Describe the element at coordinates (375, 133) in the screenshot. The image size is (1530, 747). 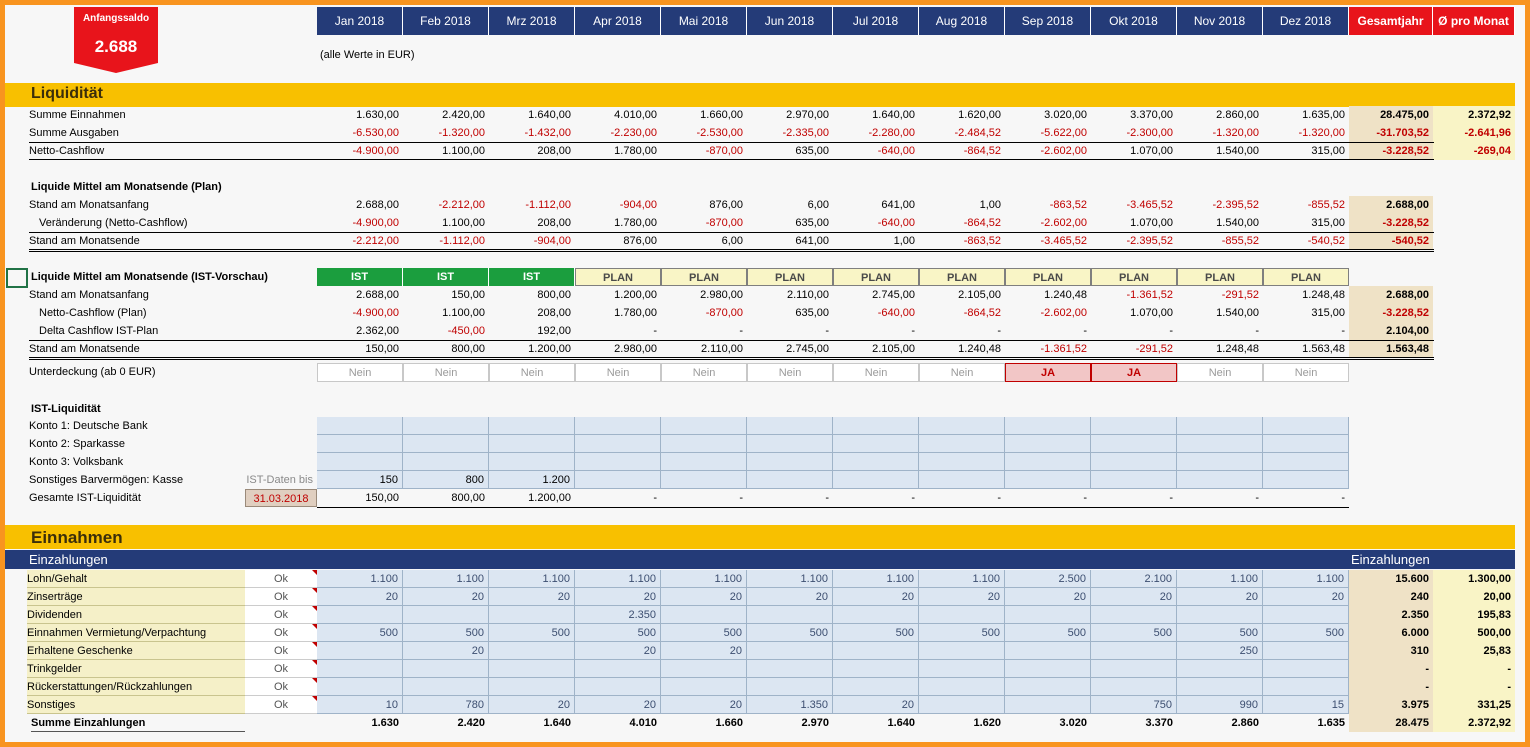
I see `value-cell: -6.530,00` at that location.